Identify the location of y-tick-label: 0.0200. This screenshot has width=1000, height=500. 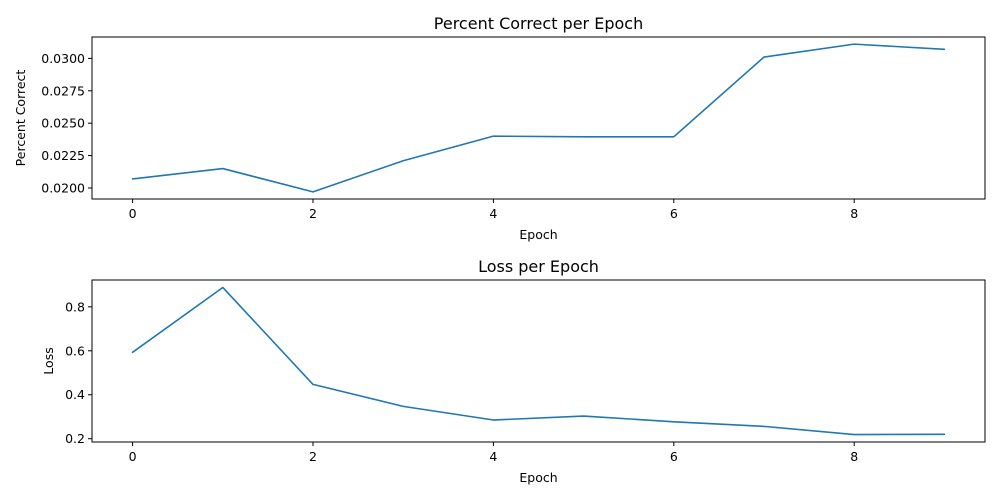
(63, 187).